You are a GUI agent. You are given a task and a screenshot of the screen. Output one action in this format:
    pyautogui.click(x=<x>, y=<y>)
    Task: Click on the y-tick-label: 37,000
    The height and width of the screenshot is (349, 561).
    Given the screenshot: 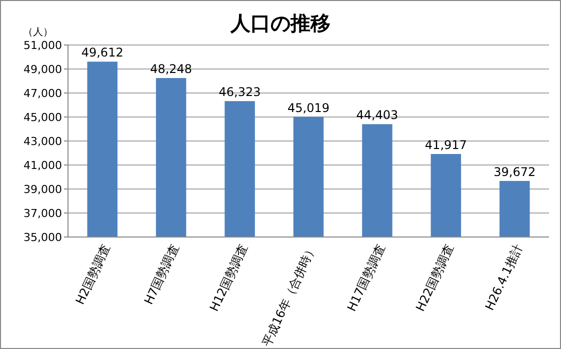 What is the action you would take?
    pyautogui.click(x=43, y=213)
    